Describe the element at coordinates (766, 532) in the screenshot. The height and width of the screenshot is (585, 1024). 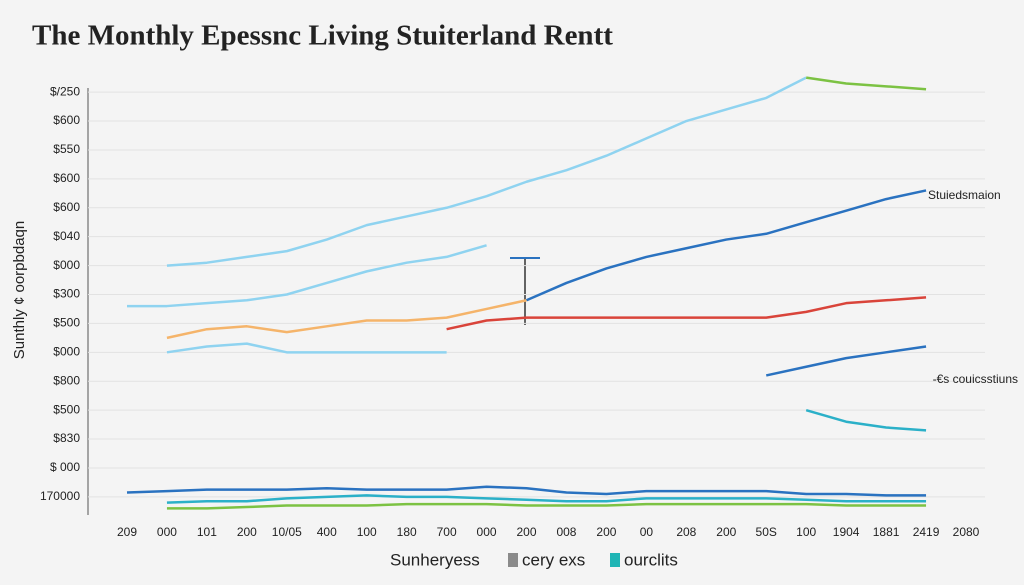
I see `x-tick-label: 50S` at that location.